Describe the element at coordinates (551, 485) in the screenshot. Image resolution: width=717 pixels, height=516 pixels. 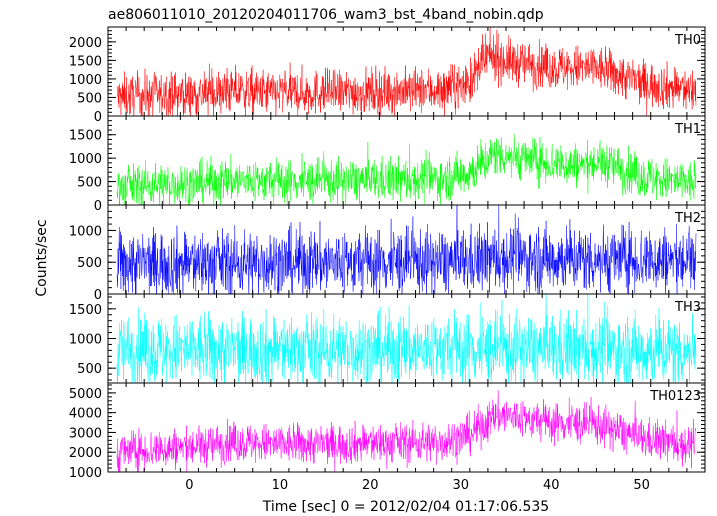
I see `x-tick-label: 40` at that location.